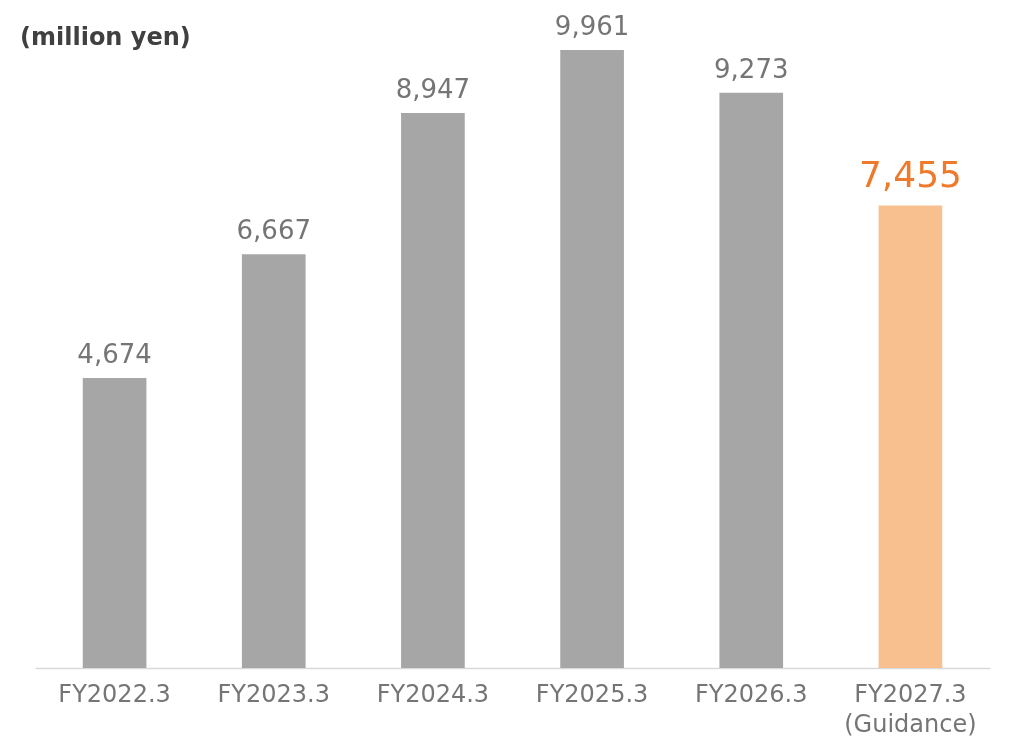 The width and height of the screenshot is (1010, 744). What do you see at coordinates (910, 175) in the screenshot?
I see `data-label: 7,455` at bounding box center [910, 175].